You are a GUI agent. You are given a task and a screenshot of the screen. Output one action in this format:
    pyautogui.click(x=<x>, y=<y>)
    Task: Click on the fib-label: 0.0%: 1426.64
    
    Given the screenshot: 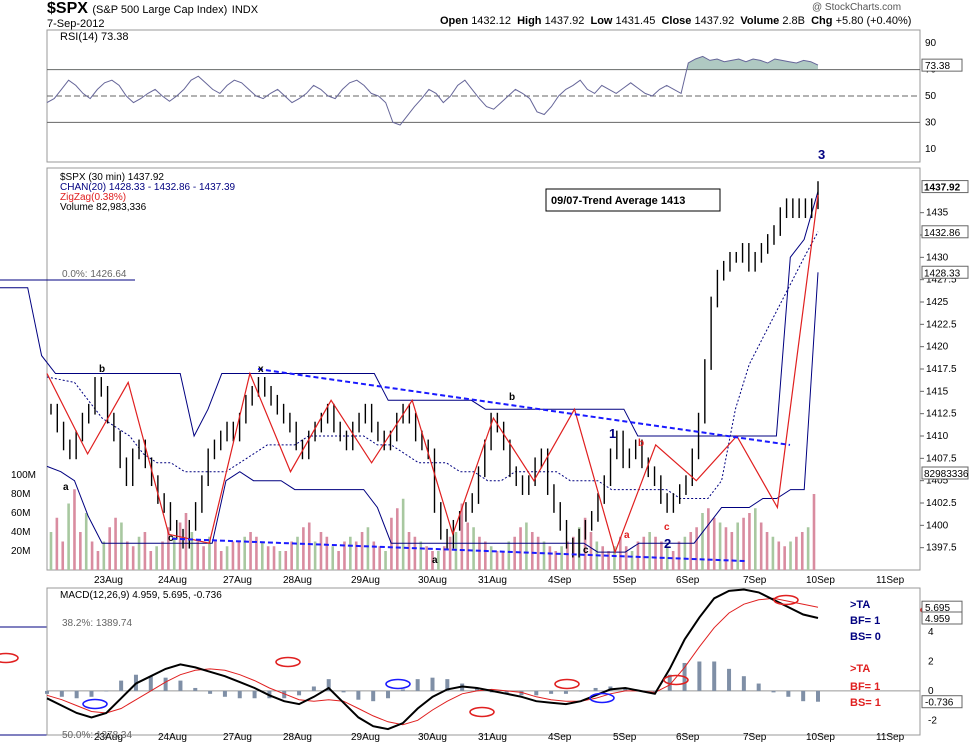 What is the action you would take?
    pyautogui.click(x=94, y=274)
    